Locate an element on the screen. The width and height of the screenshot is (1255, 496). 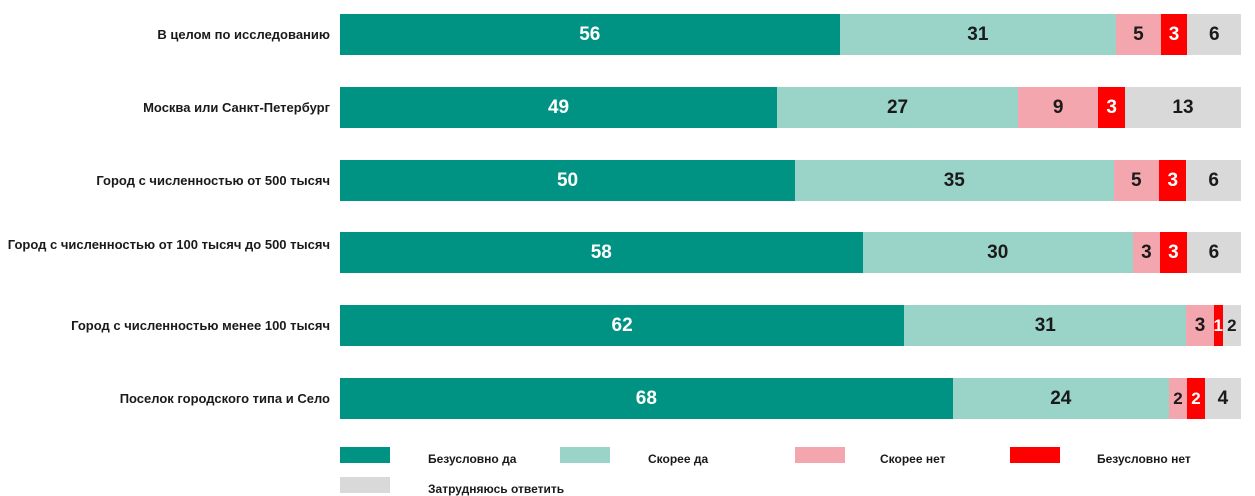
data-label: 56 is located at coordinates (590, 34).